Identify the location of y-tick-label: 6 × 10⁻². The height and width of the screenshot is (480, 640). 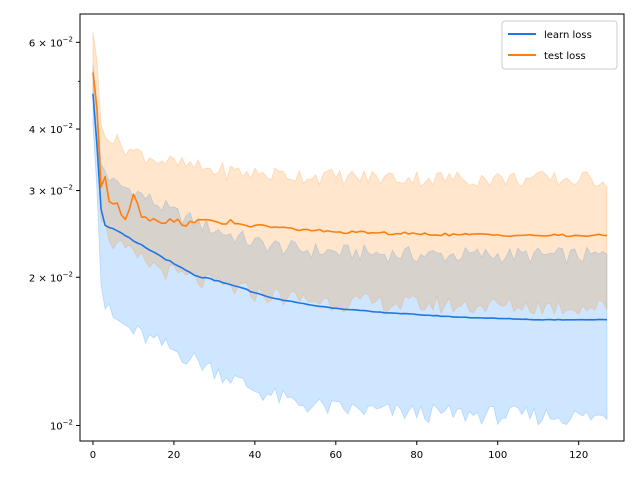
(51, 42).